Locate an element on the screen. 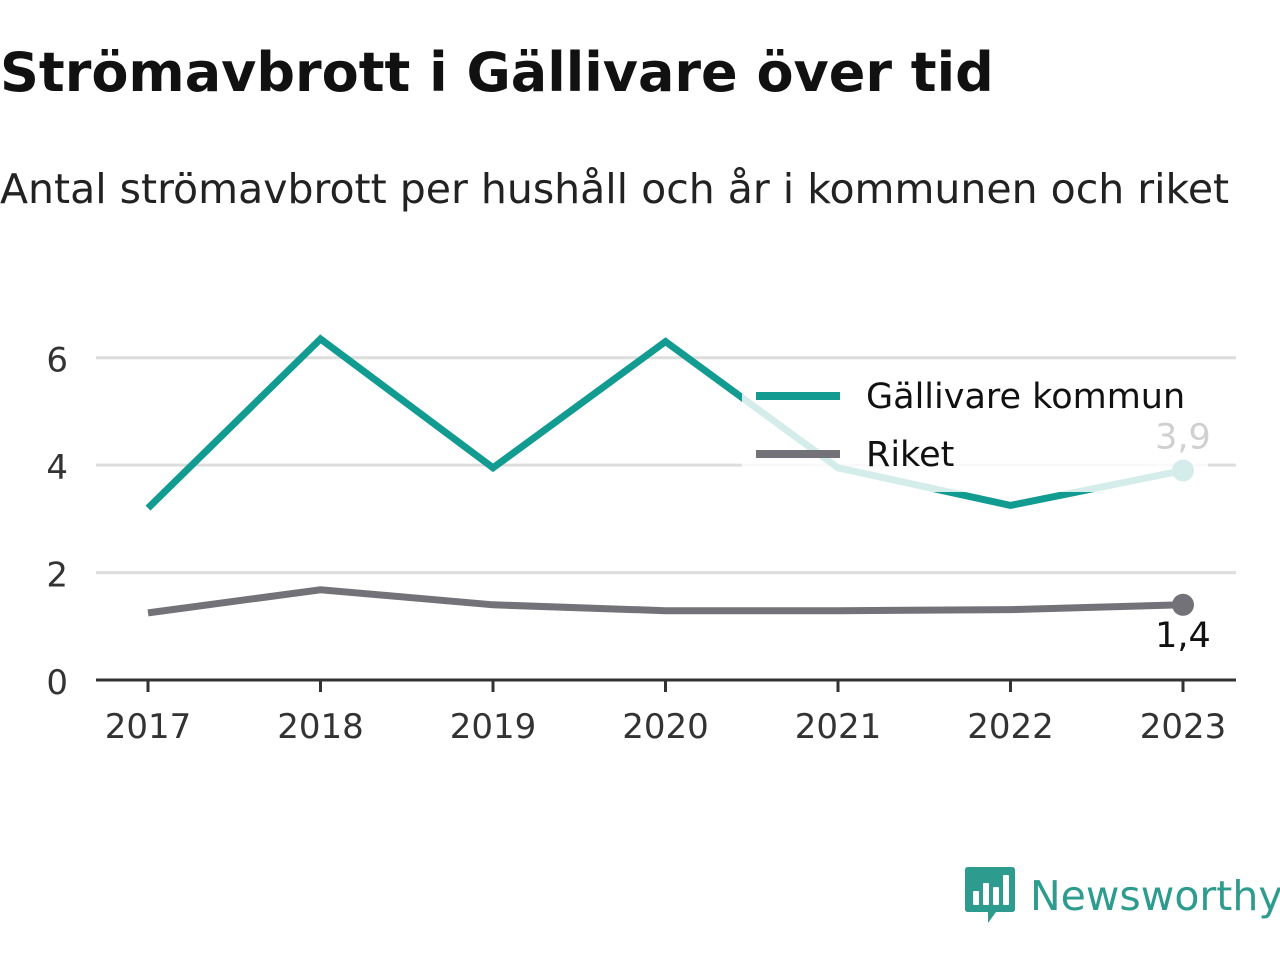 The width and height of the screenshot is (1280, 960). legend-background is located at coordinates (975, 430).